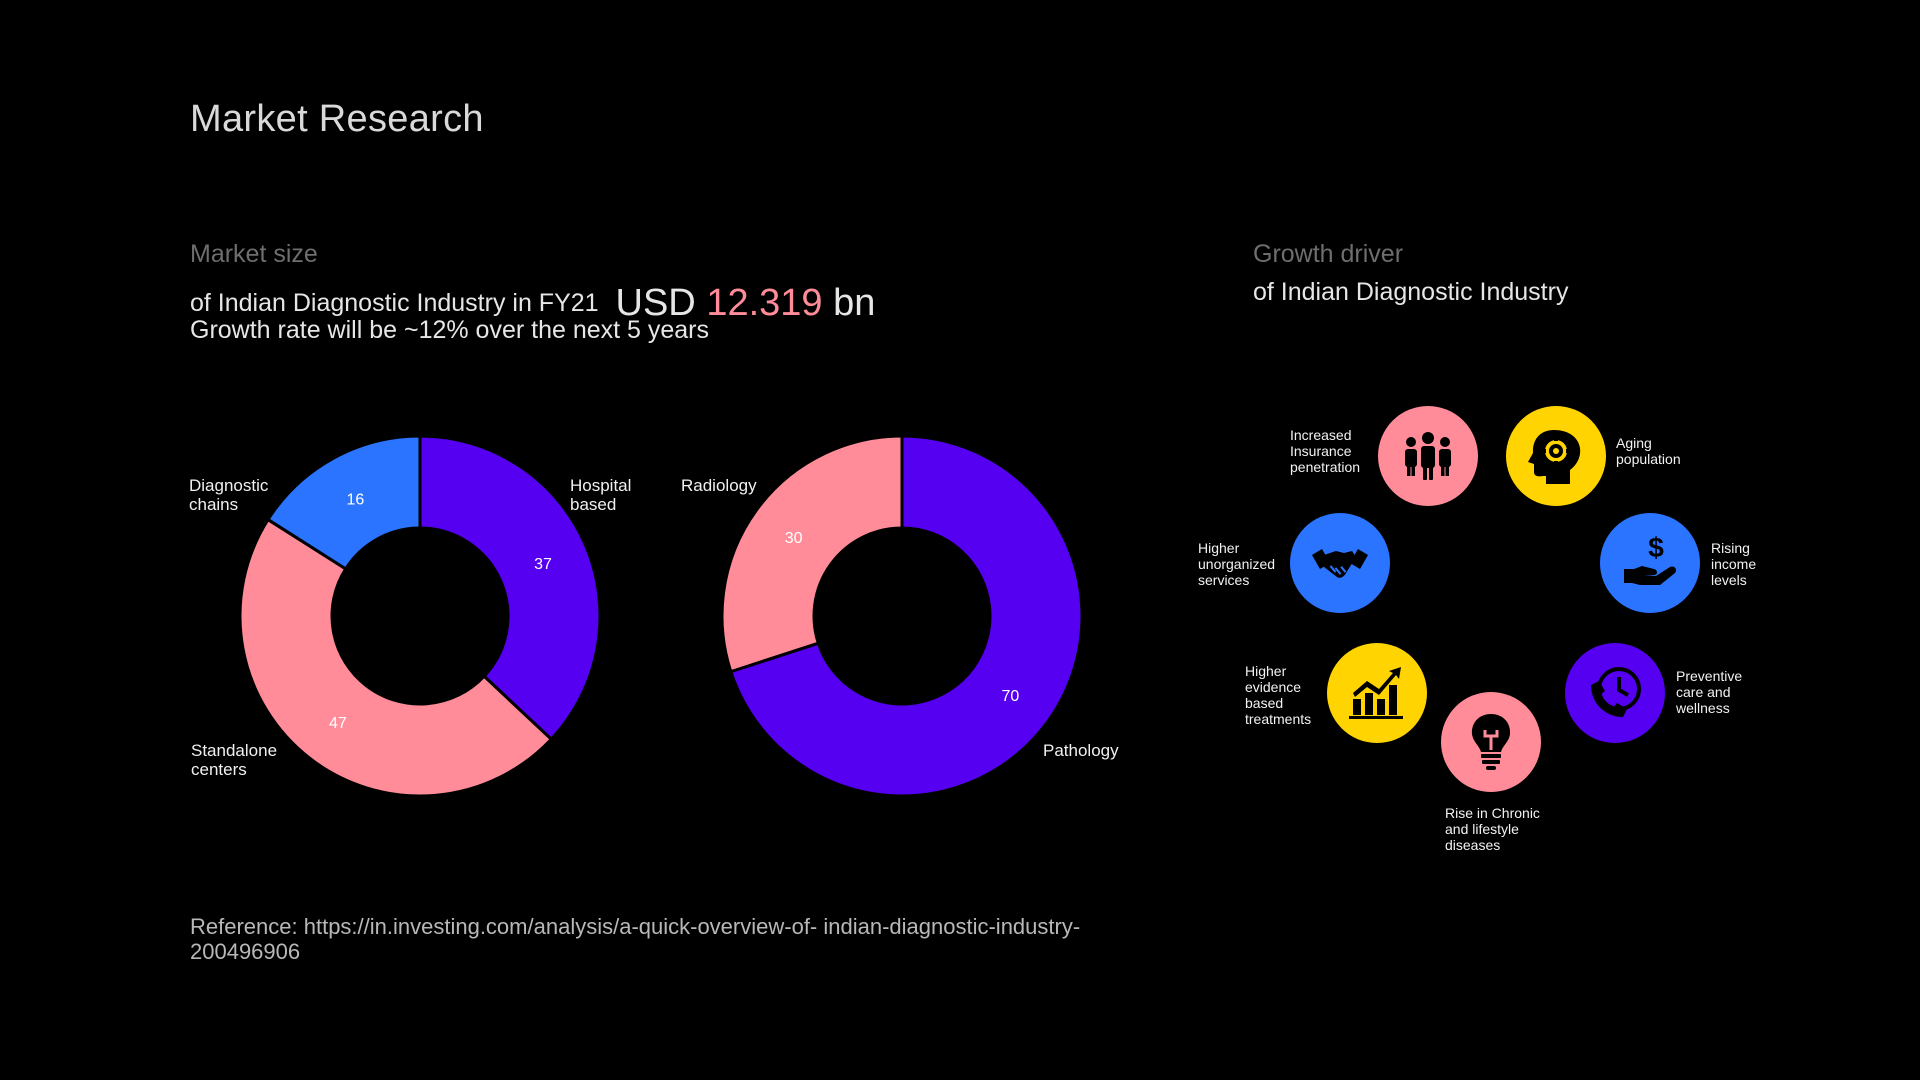 This screenshot has width=1920, height=1080. Describe the element at coordinates (1237, 564) in the screenshot. I see `driver-label-unorganized: Higher unorganized services` at that location.